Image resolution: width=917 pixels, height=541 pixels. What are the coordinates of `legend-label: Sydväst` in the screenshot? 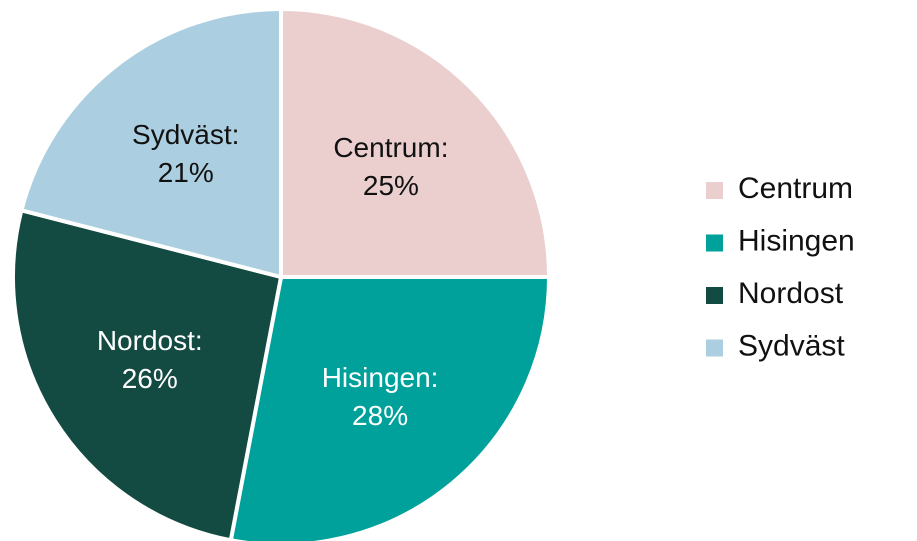 It's located at (791, 345).